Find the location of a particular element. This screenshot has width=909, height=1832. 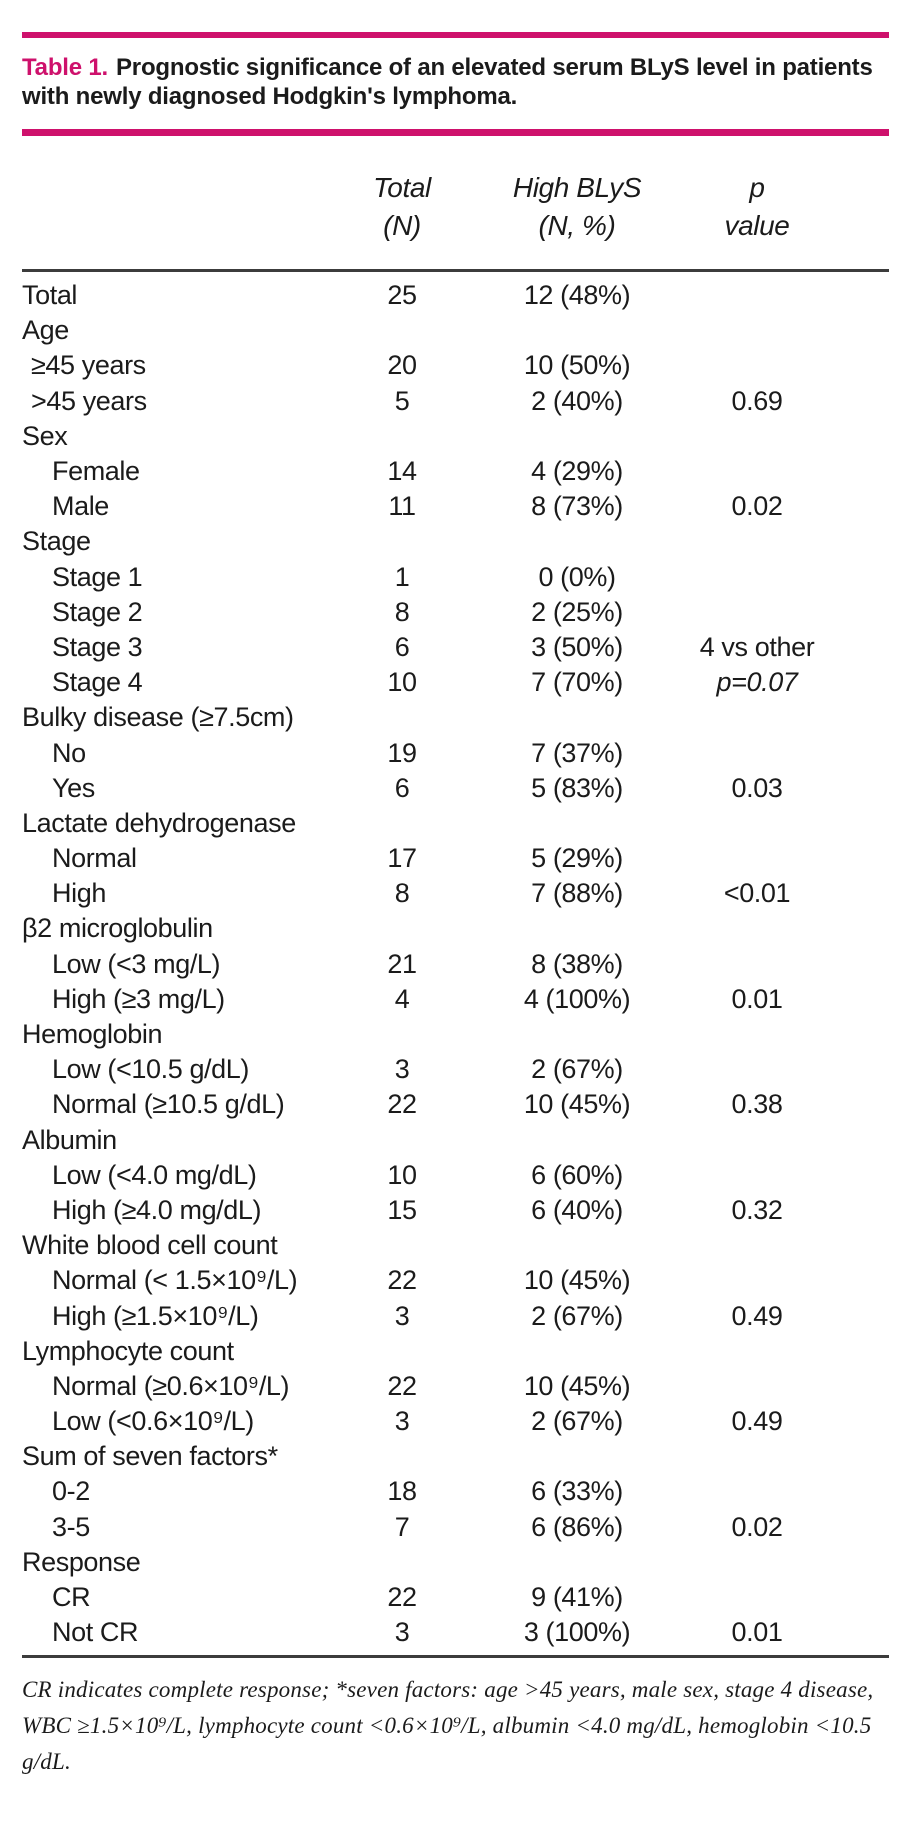

table-row: Lactate dehydrogenase is located at coordinates (455, 823).